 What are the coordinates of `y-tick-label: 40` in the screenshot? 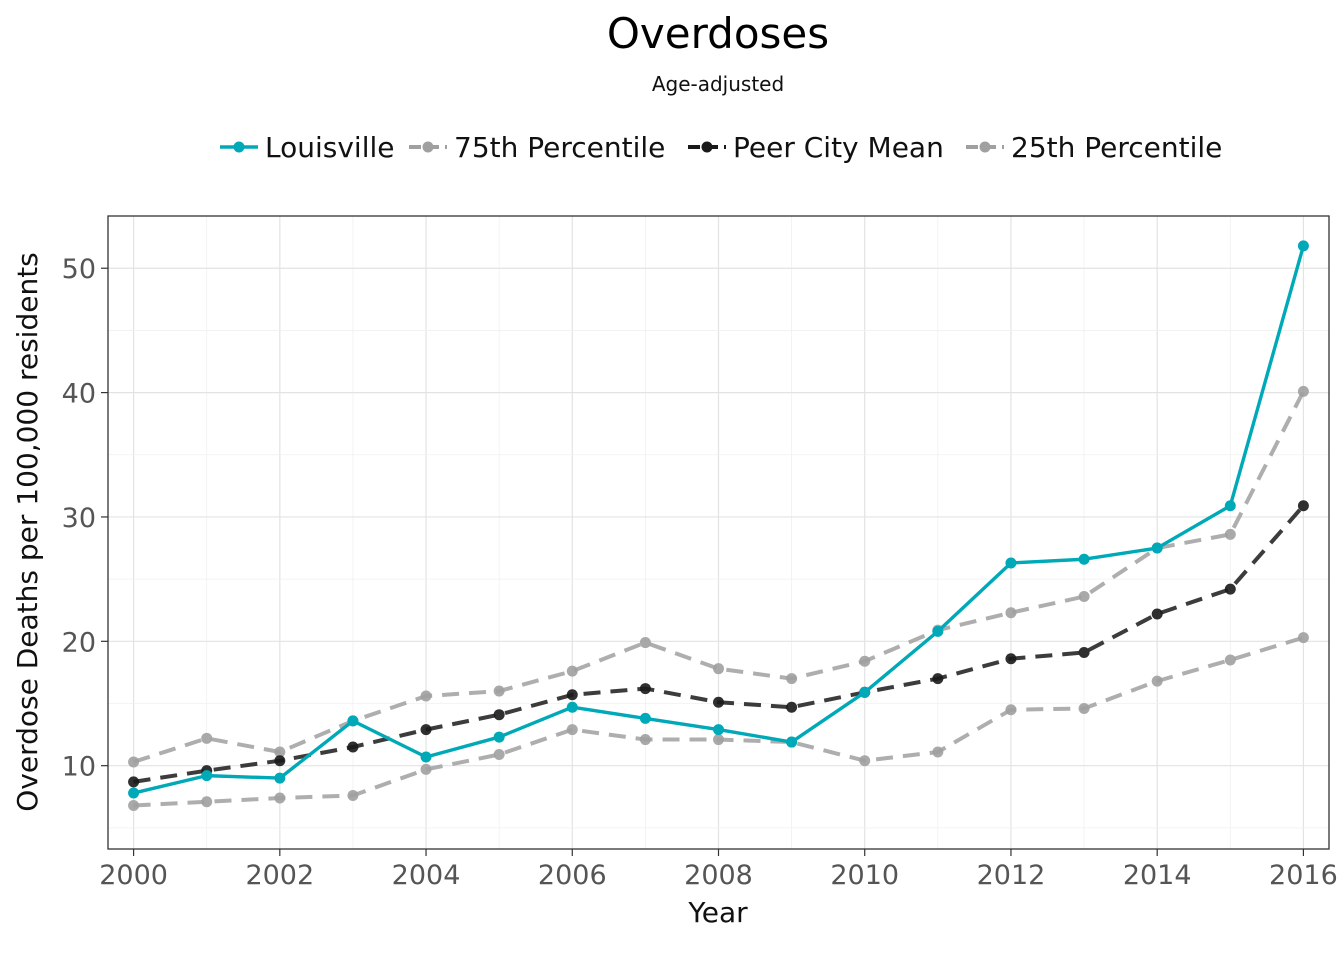 It's located at (79, 394).